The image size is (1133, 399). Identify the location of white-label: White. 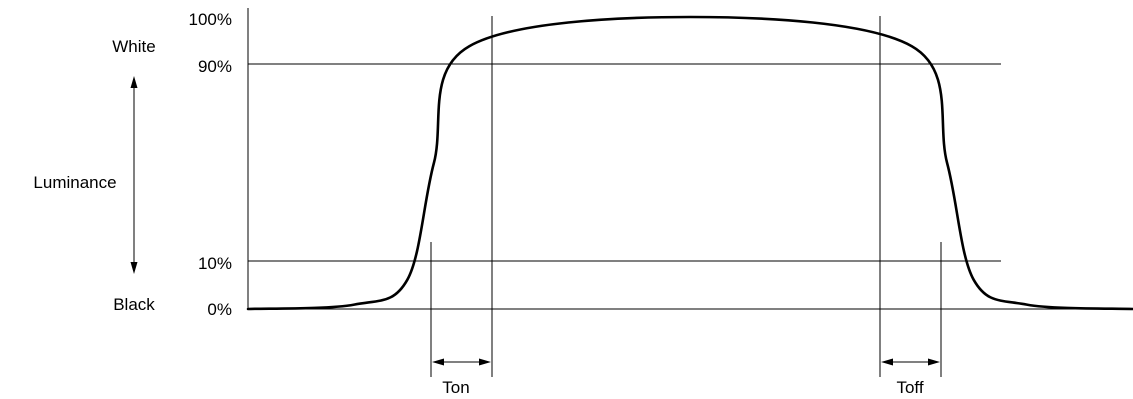
(133, 46).